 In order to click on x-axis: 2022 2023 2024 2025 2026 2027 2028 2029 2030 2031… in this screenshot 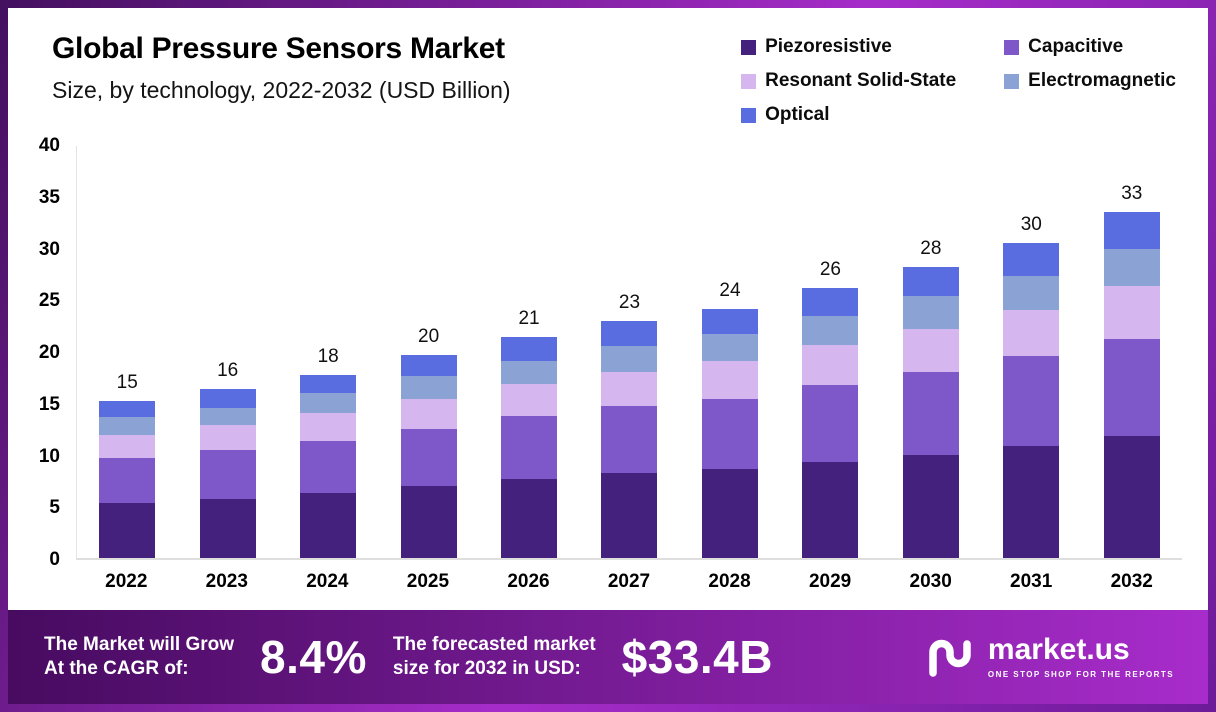, I will do `click(629, 582)`.